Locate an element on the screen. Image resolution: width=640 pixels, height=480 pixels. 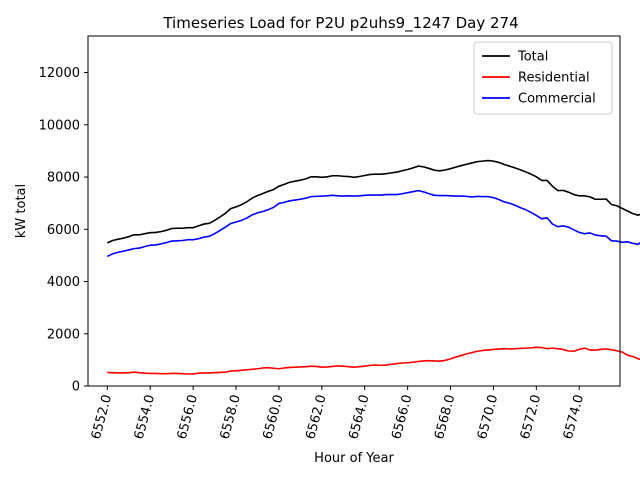
x-axis-title: Hour of Year is located at coordinates (354, 458).